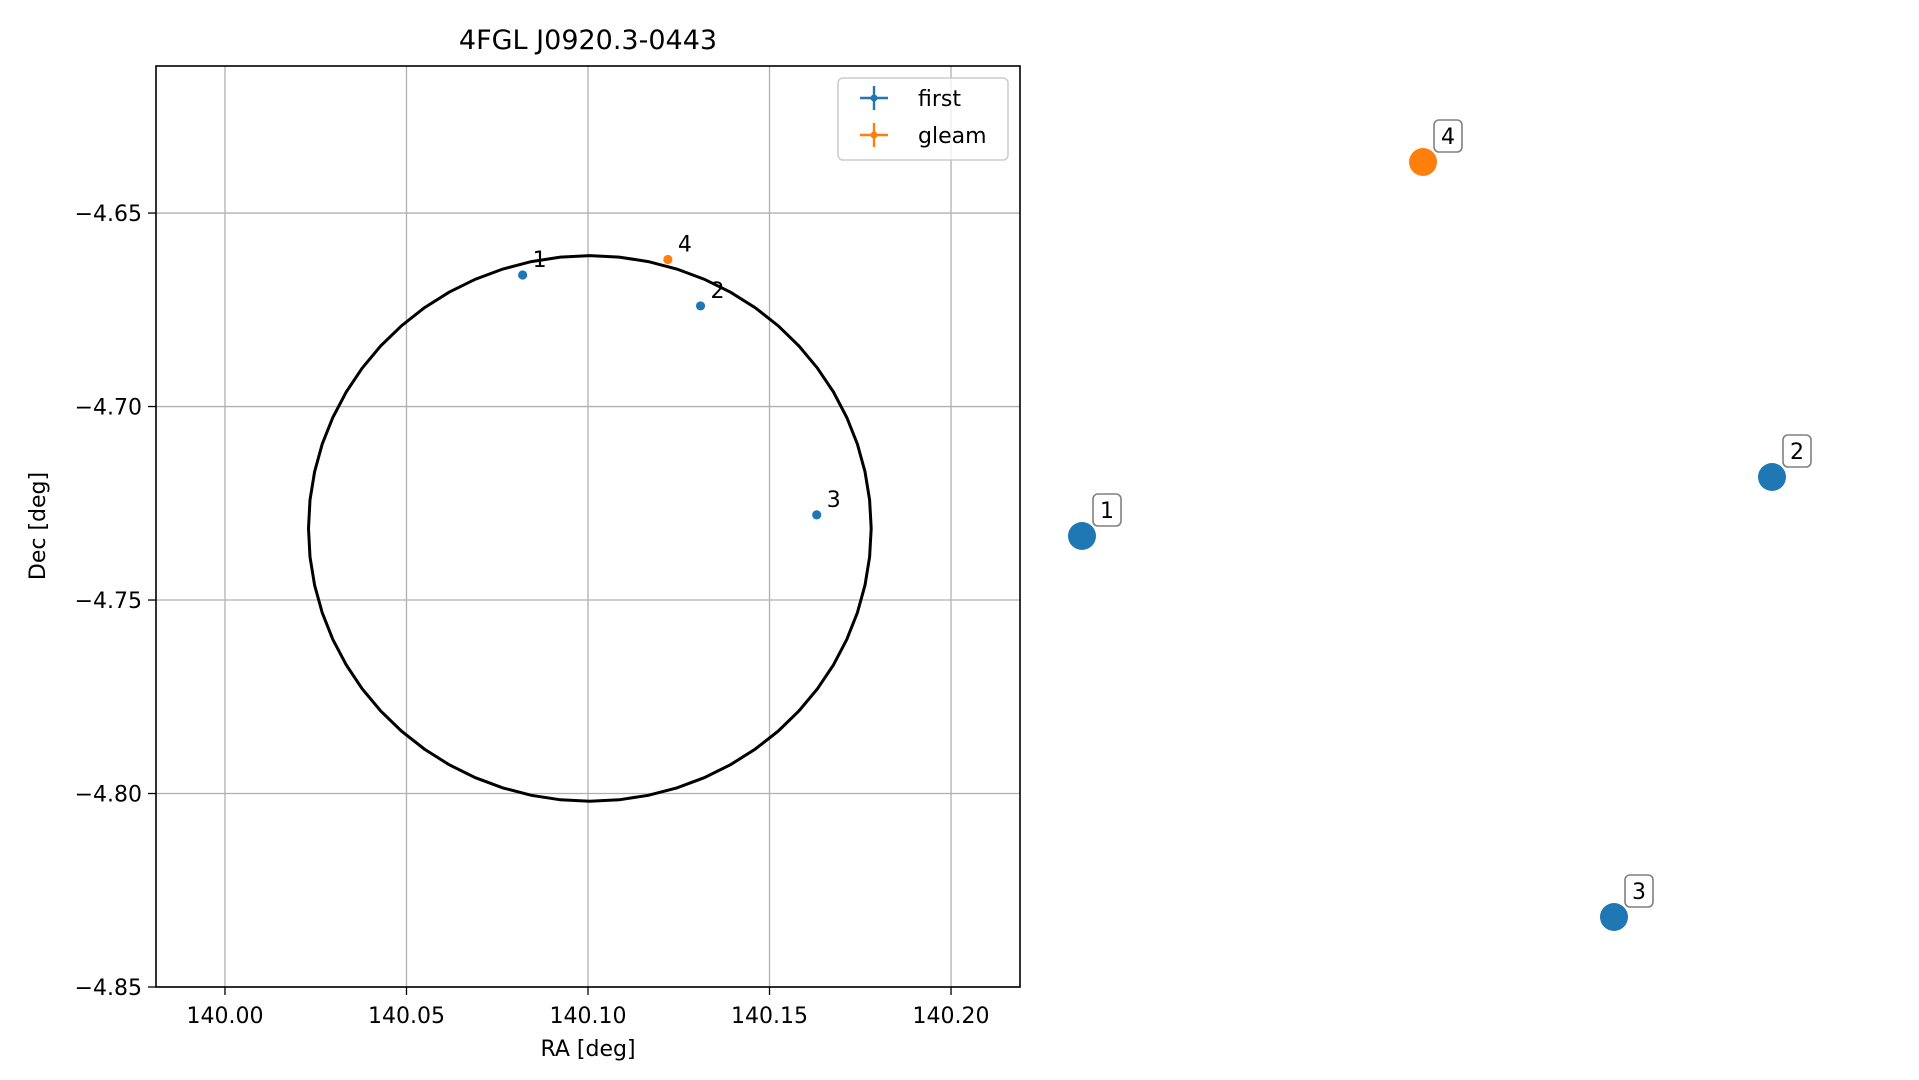  I want to click on data-point-label-4: 4, so click(685, 244).